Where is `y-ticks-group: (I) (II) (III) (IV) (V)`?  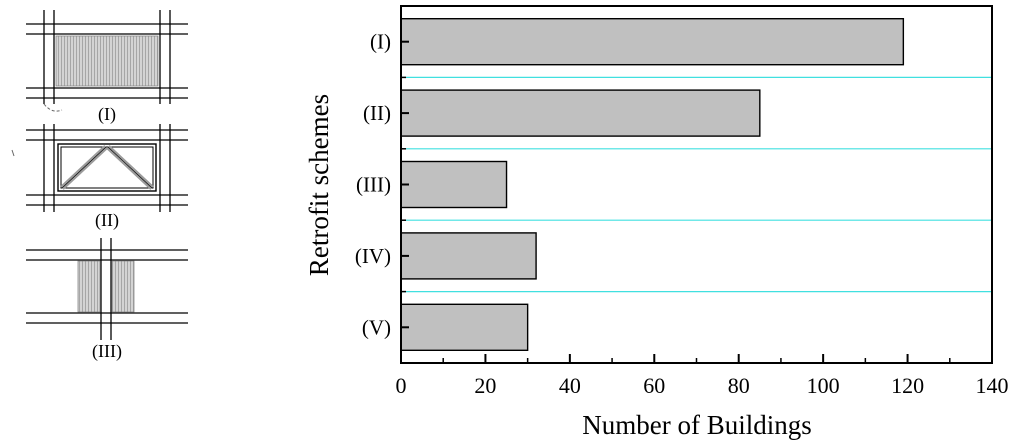
y-ticks-group: (I) (II) (III) (IV) (V) is located at coordinates (382, 184).